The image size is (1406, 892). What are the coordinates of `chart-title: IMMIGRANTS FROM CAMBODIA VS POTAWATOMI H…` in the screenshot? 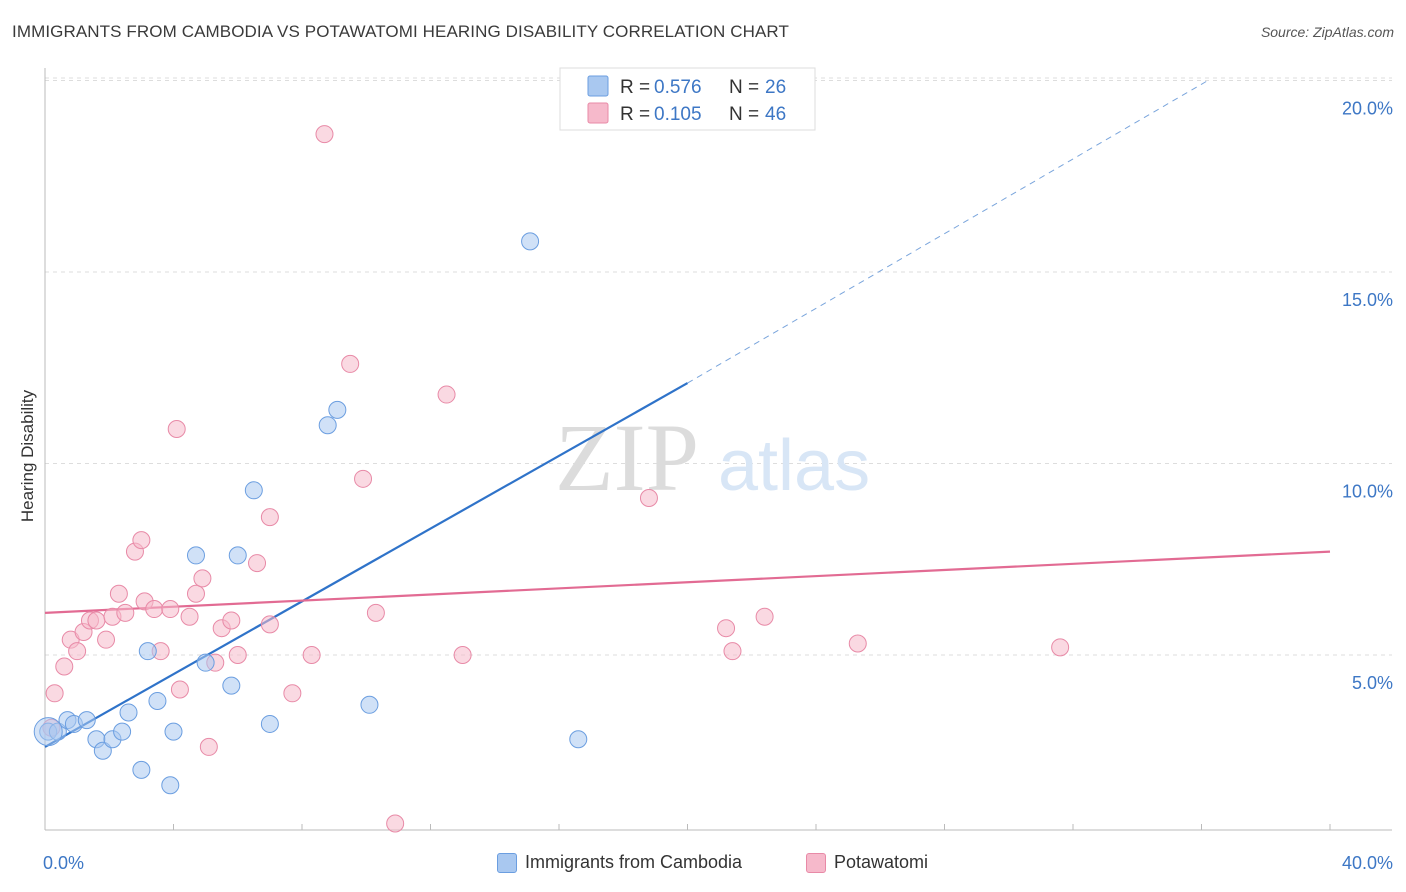 It's located at (400, 31).